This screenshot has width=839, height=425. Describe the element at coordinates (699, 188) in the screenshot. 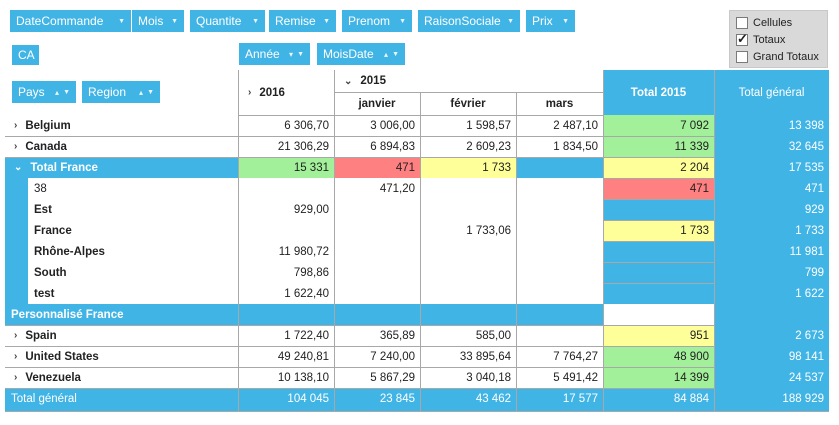

I see `value-cell: 471` at that location.